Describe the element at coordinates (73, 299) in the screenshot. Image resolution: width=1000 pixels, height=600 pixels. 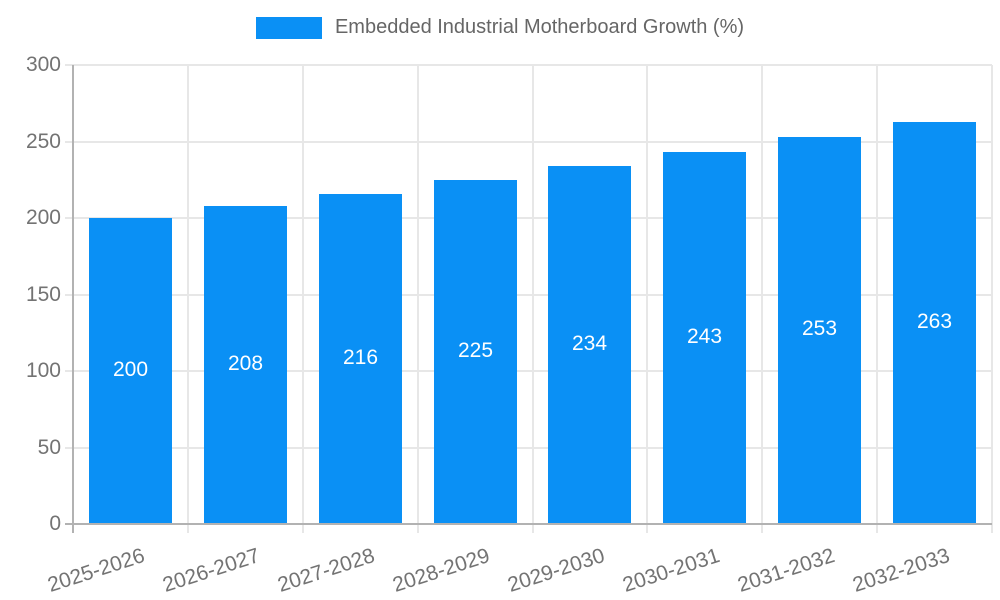
I see `y-axis-line` at that location.